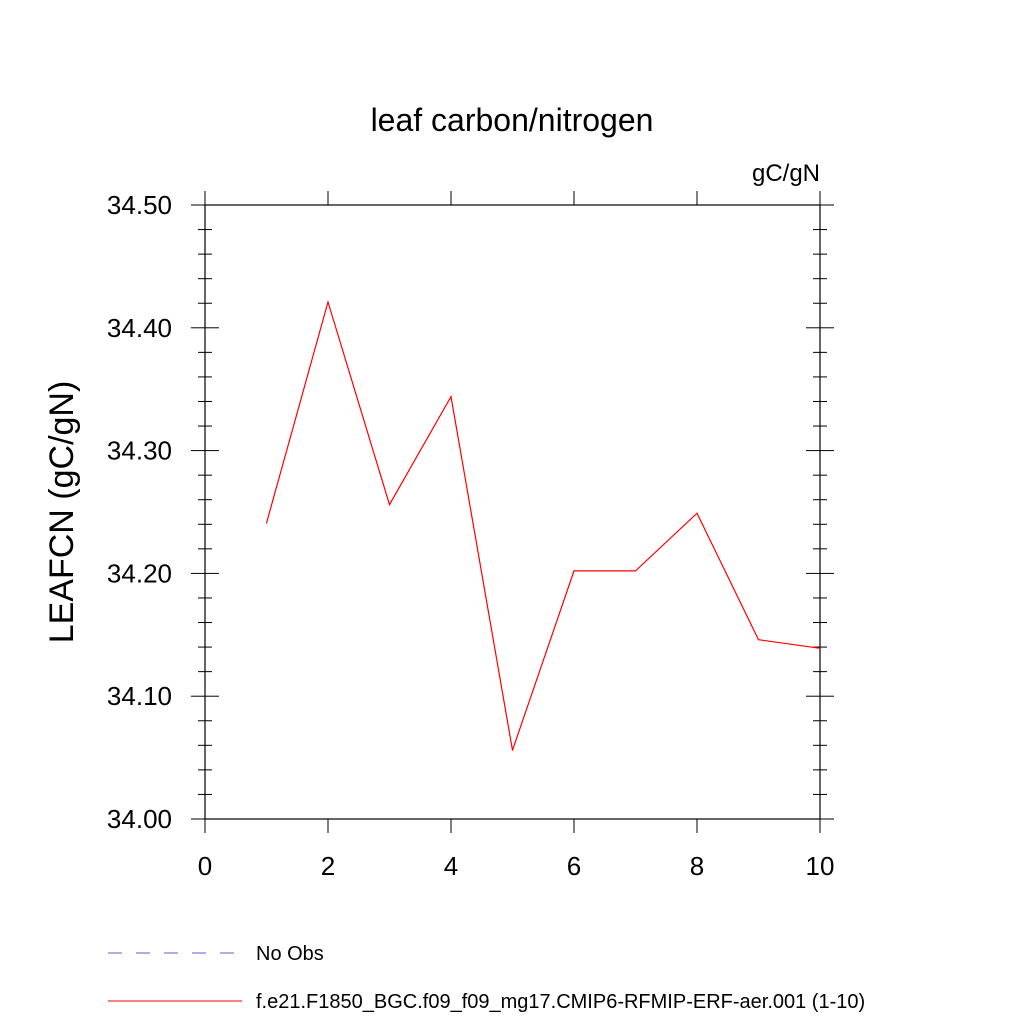  Describe the element at coordinates (139, 451) in the screenshot. I see `y-tick-label: 34.30` at that location.